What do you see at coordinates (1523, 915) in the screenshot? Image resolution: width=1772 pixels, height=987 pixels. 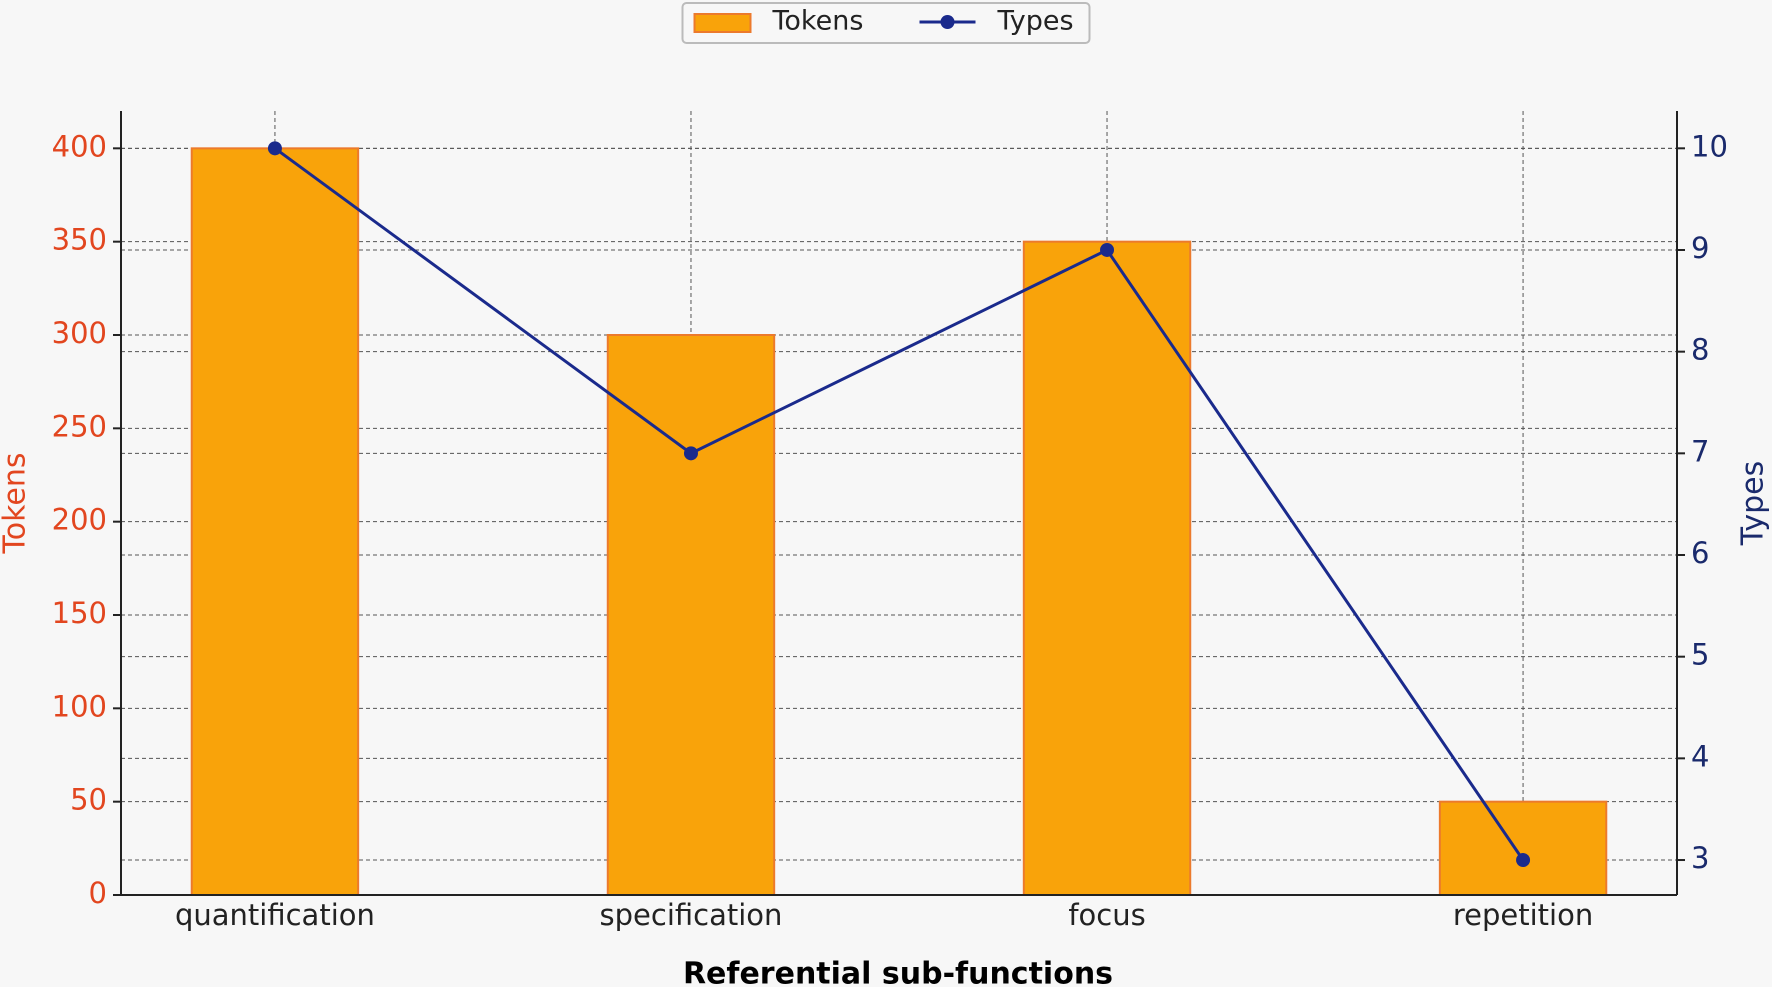 I see `x-tick-label: repetition` at bounding box center [1523, 915].